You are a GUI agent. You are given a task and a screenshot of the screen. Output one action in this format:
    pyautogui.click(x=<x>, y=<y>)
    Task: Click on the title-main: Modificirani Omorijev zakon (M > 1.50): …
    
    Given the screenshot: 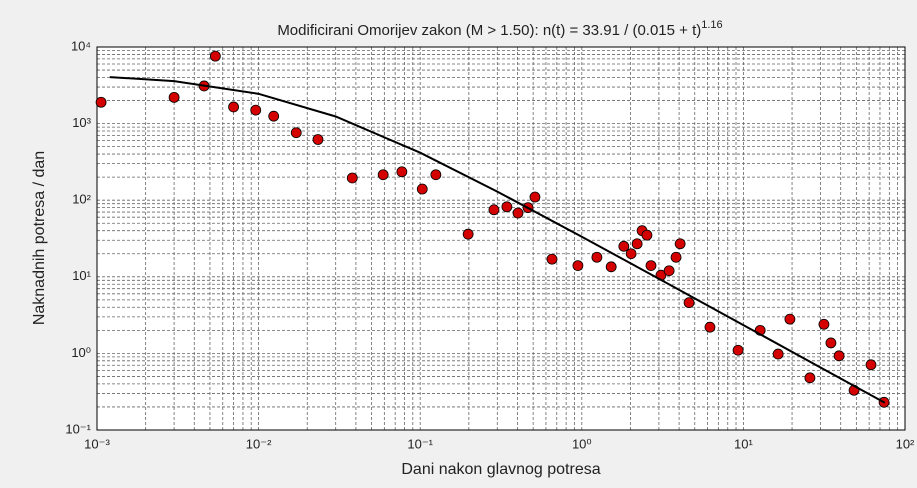 What is the action you would take?
    pyautogui.click(x=489, y=30)
    